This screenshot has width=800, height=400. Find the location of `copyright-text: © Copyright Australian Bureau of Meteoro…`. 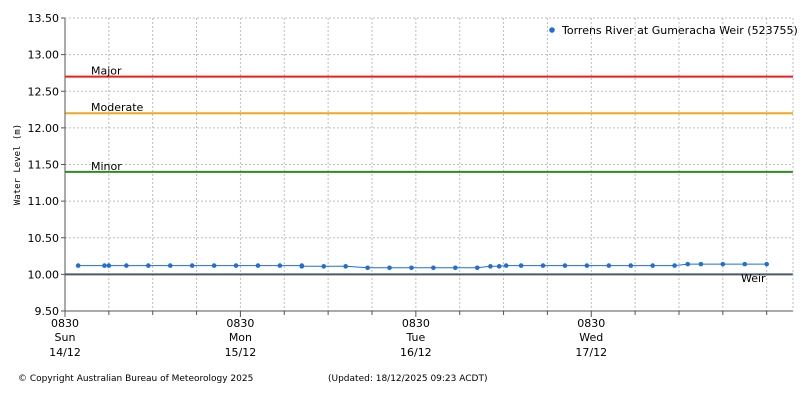

copyright-text: © Copyright Australian Bureau of Meteoro… is located at coordinates (136, 379).